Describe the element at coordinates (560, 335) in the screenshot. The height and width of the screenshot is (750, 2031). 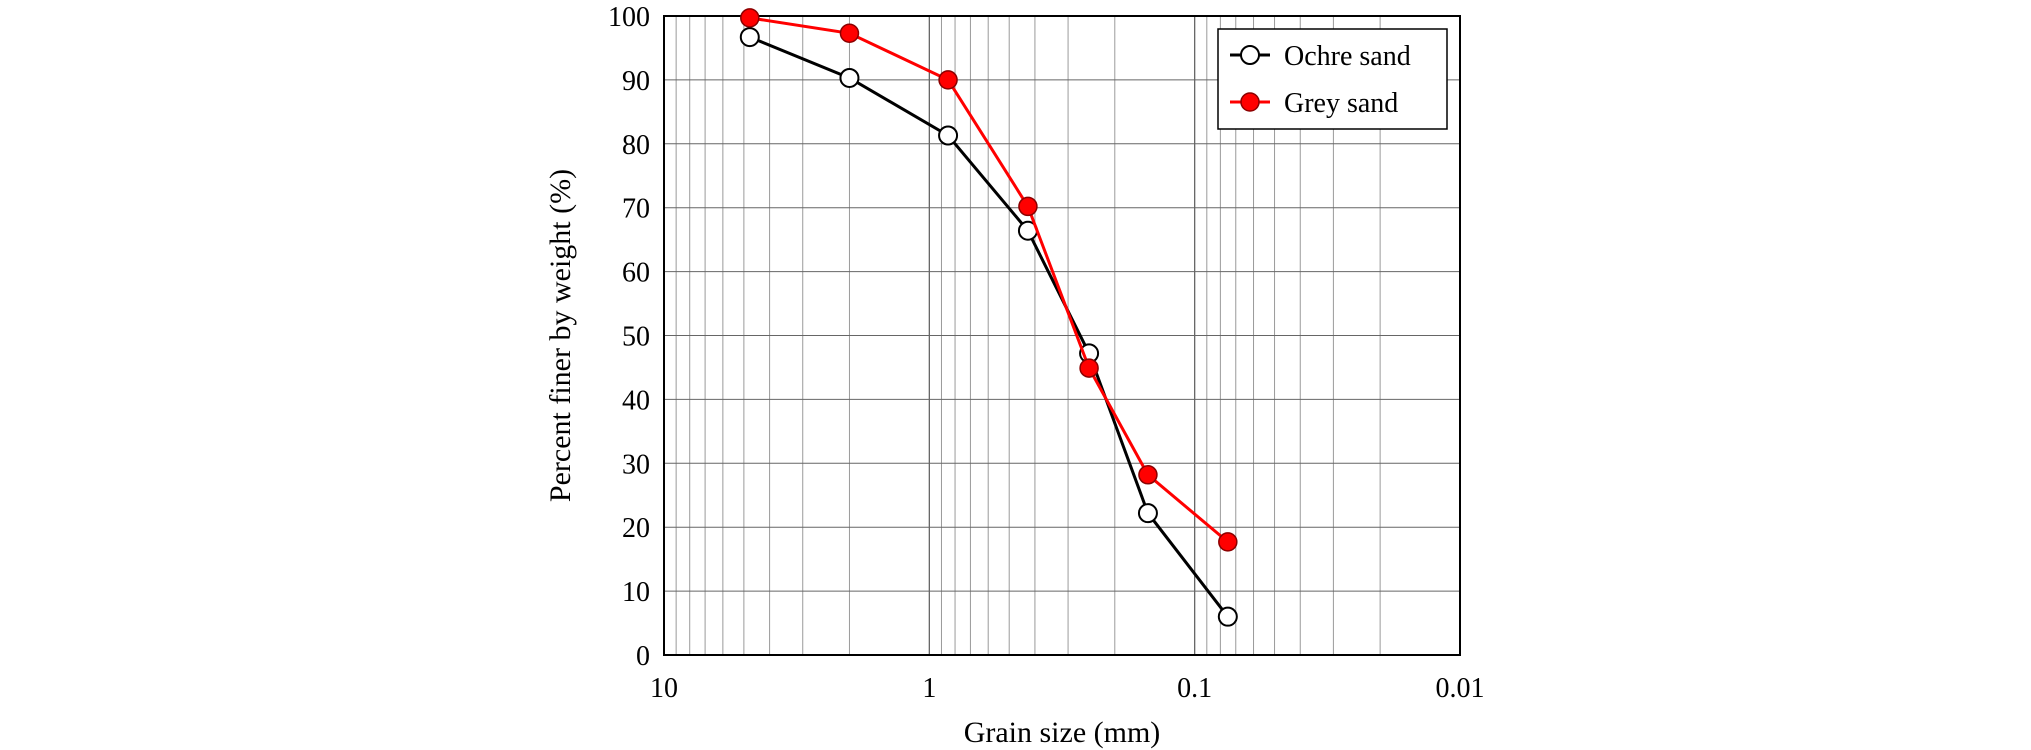
I see `y-axis-title: Percent finer by weight (%)` at that location.